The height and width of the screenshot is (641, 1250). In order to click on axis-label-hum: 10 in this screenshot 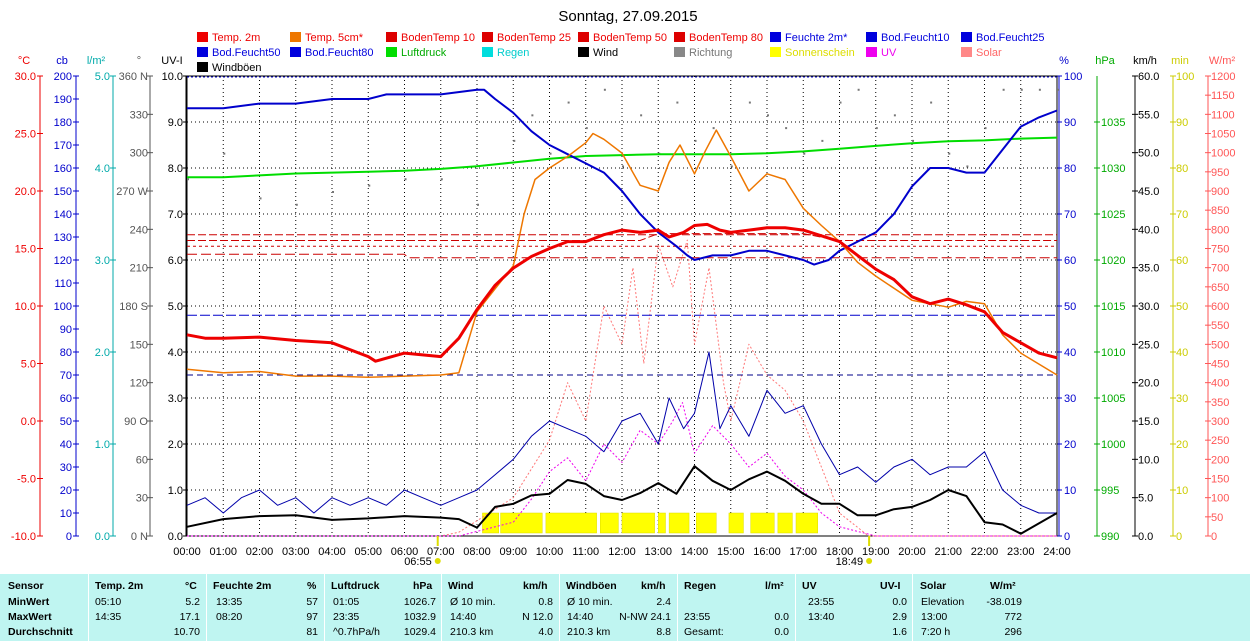, I will do `click(1070, 491)`.